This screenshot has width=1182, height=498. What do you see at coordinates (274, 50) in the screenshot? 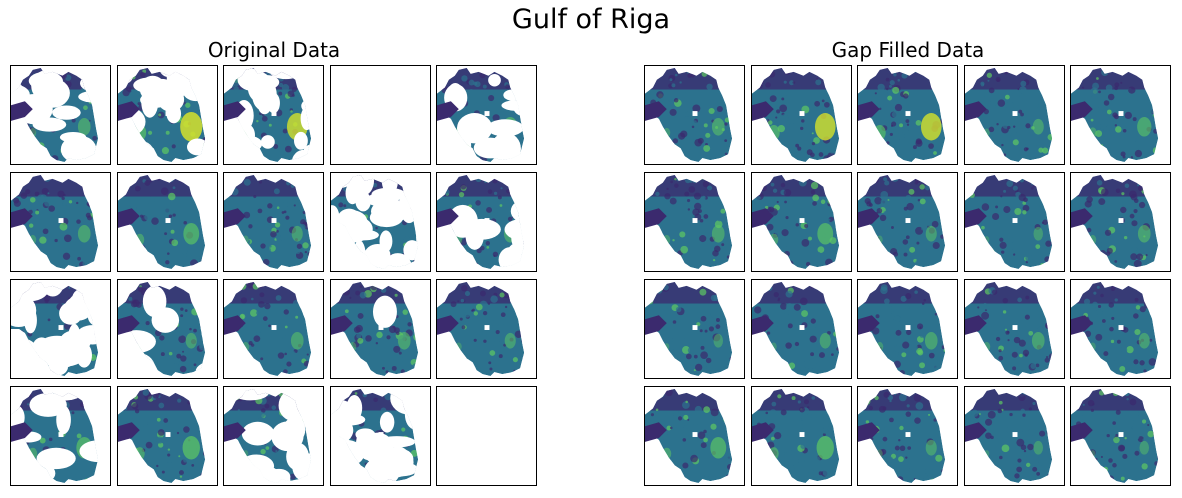
I see `panel-title-original: Original Data` at bounding box center [274, 50].